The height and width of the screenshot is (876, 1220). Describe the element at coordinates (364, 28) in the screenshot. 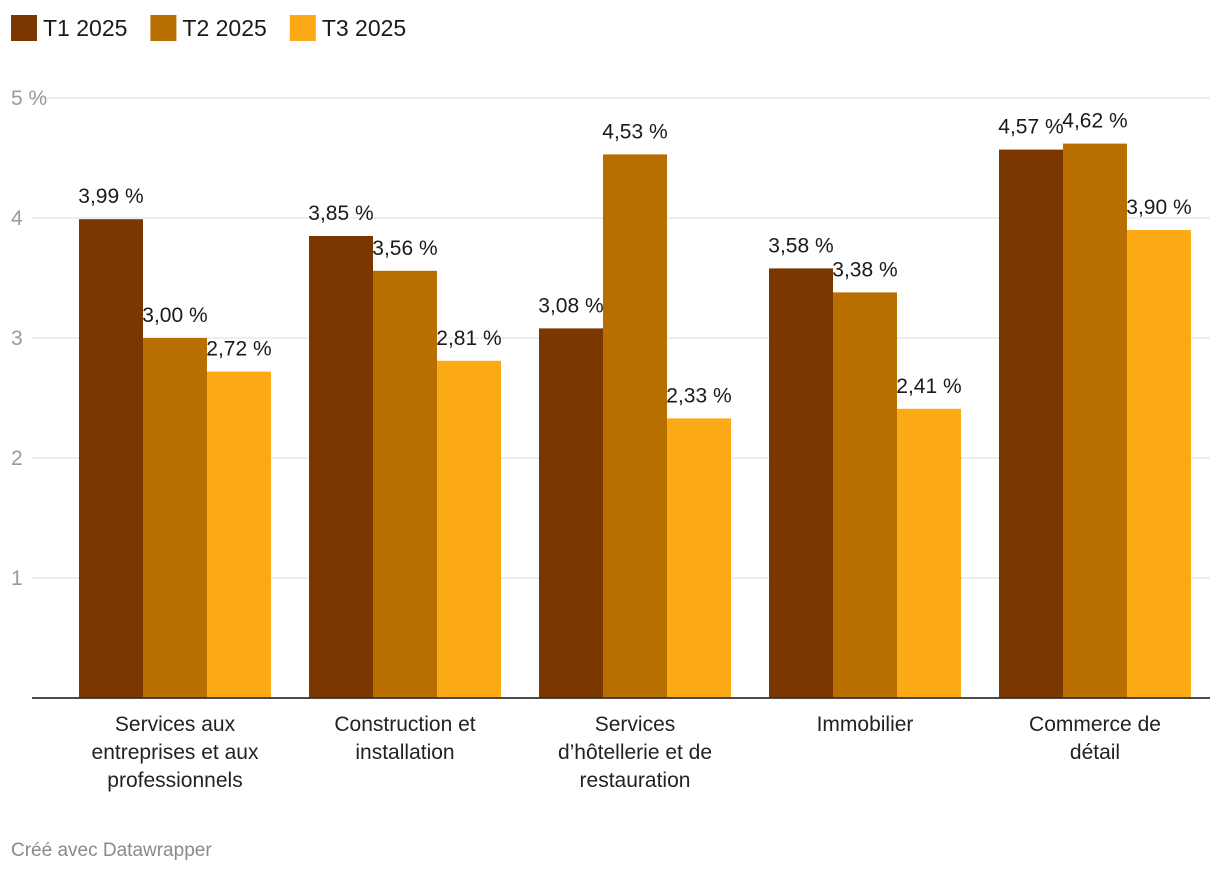

I see `legend-label: T3 2025` at that location.